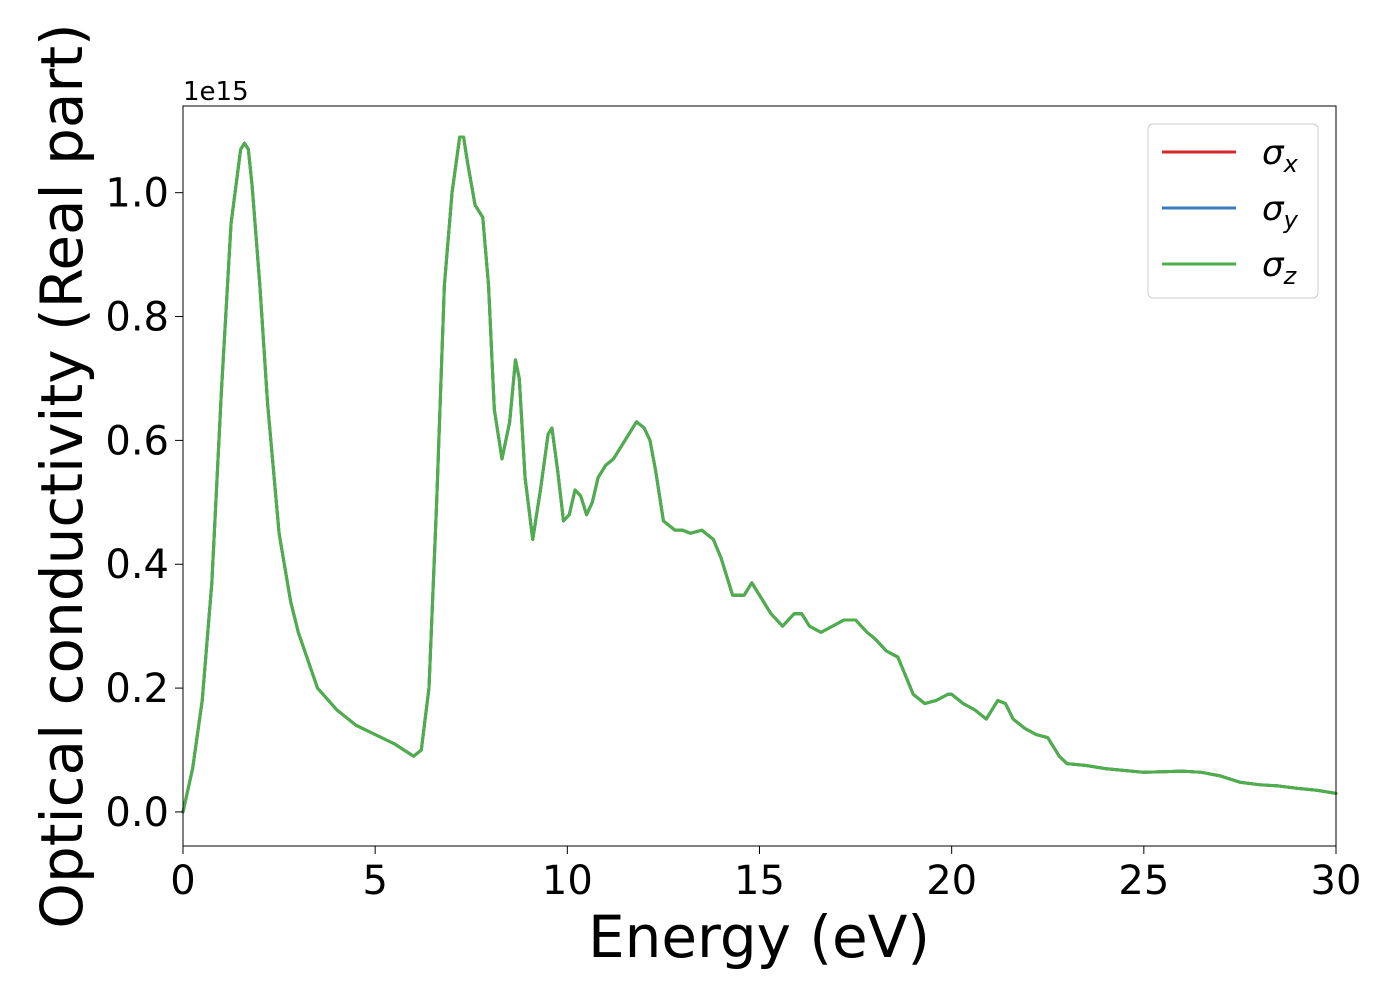 This screenshot has height=1000, width=1400. I want to click on legend: σx σy σz, so click(1233, 211).